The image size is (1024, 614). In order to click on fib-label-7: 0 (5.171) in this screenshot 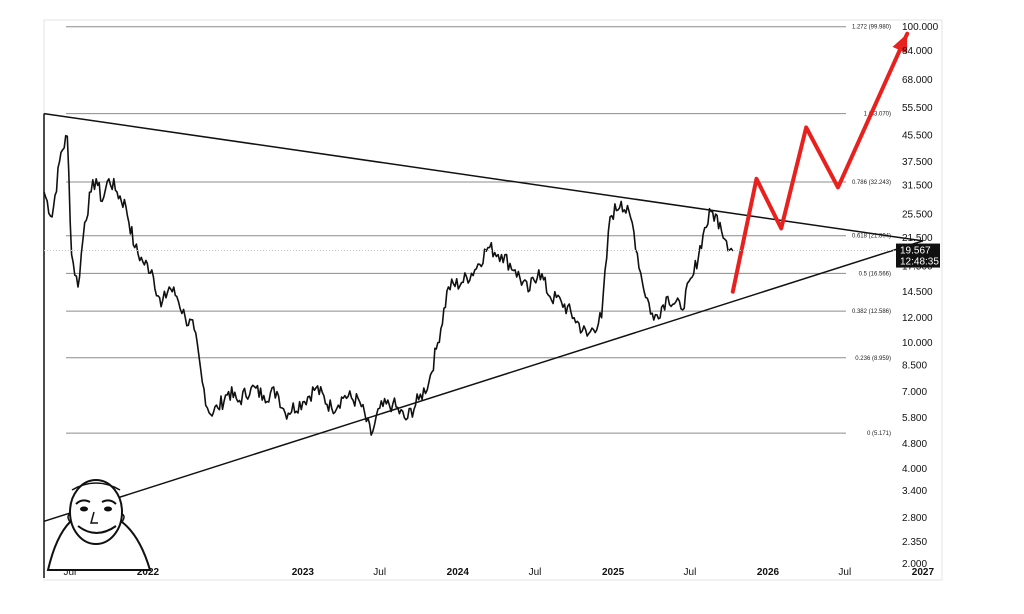, I will do `click(879, 434)`.